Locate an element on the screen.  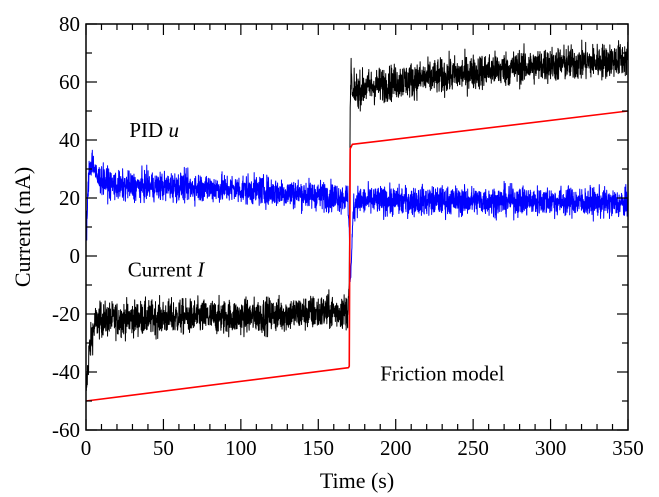
y-tick-label: 0 is located at coordinates (75, 256).